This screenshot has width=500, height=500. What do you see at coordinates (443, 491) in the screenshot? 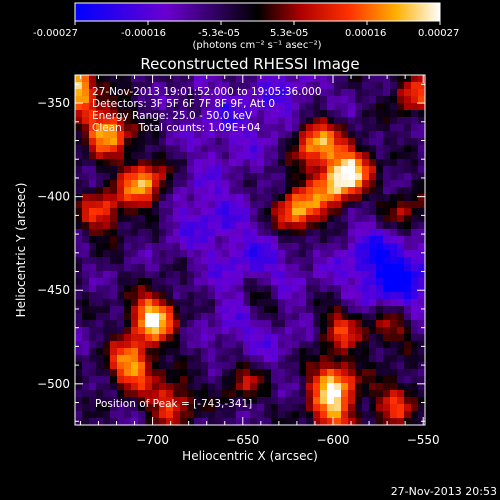
I see `footer-timestamp: 27-Nov-2013 20:53` at bounding box center [443, 491].